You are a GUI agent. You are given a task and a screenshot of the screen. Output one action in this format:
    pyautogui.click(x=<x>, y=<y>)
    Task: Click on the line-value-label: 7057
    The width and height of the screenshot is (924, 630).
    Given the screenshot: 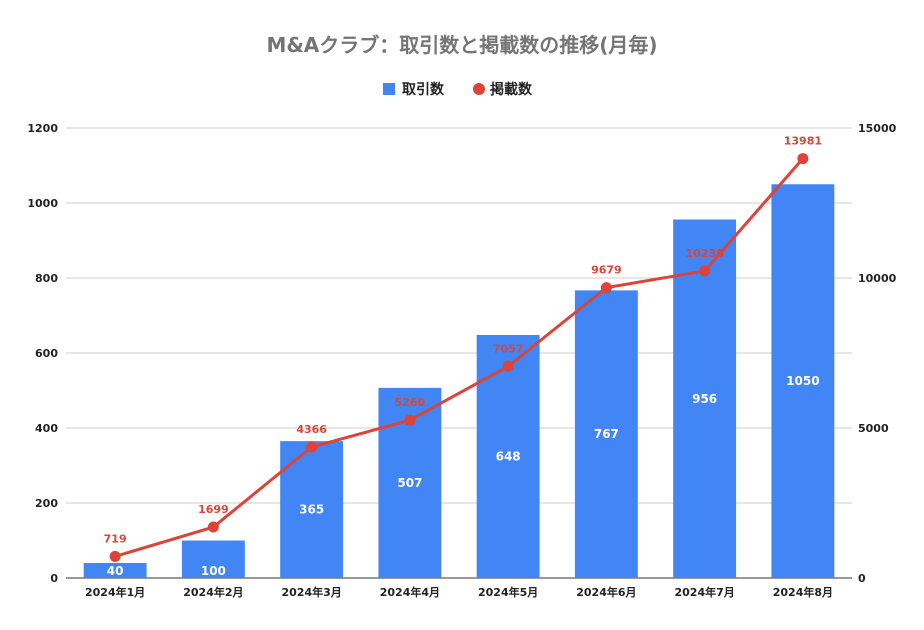 What is the action you would take?
    pyautogui.click(x=508, y=348)
    